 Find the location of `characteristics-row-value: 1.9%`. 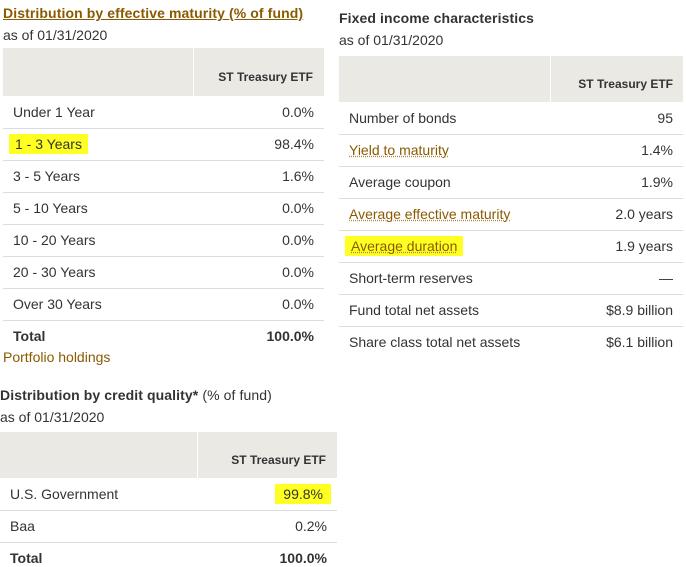

characteristics-row-value: 1.9% is located at coordinates (616, 182).